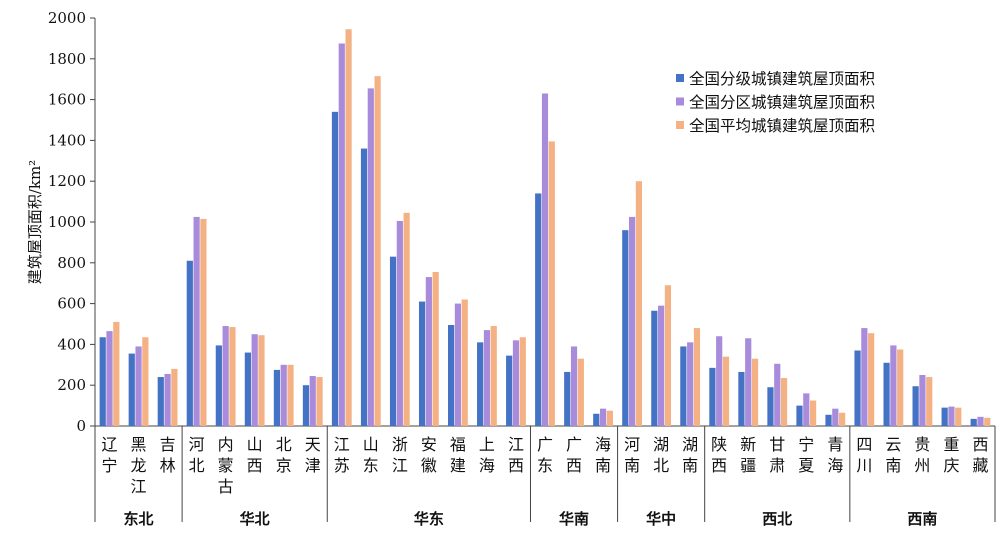  Describe the element at coordinates (139, 444) in the screenshot. I see `x-tick-char: 黑` at that location.